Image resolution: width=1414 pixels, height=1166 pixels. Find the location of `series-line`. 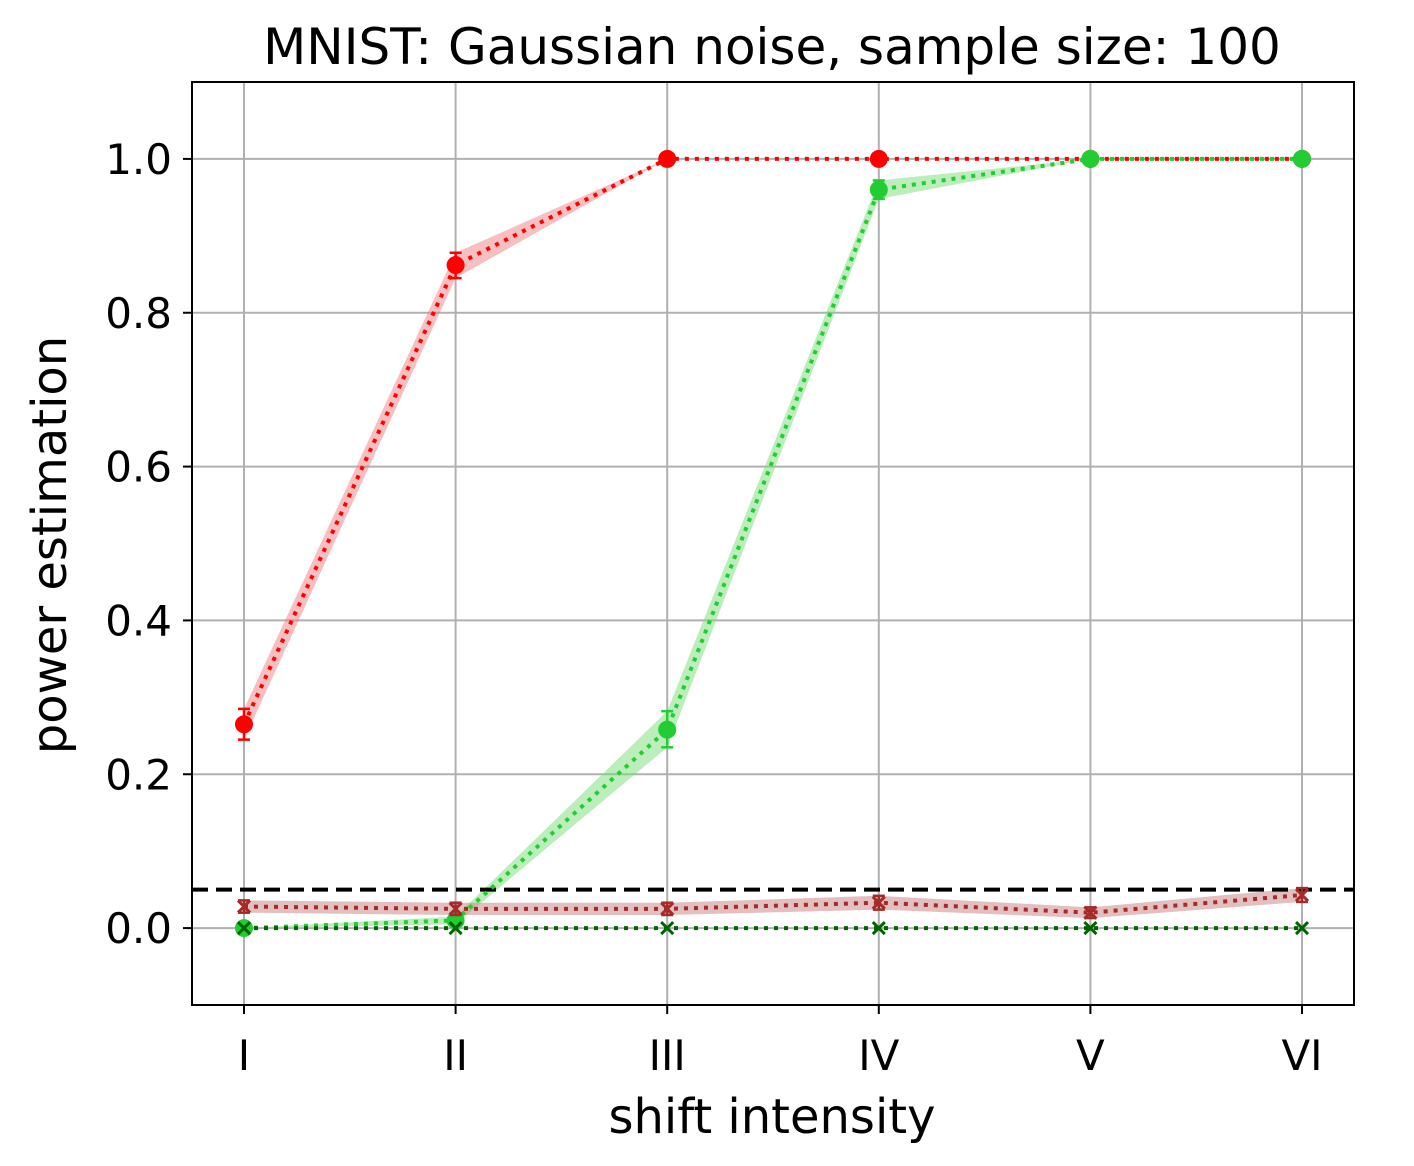

series-line is located at coordinates (773, 904).